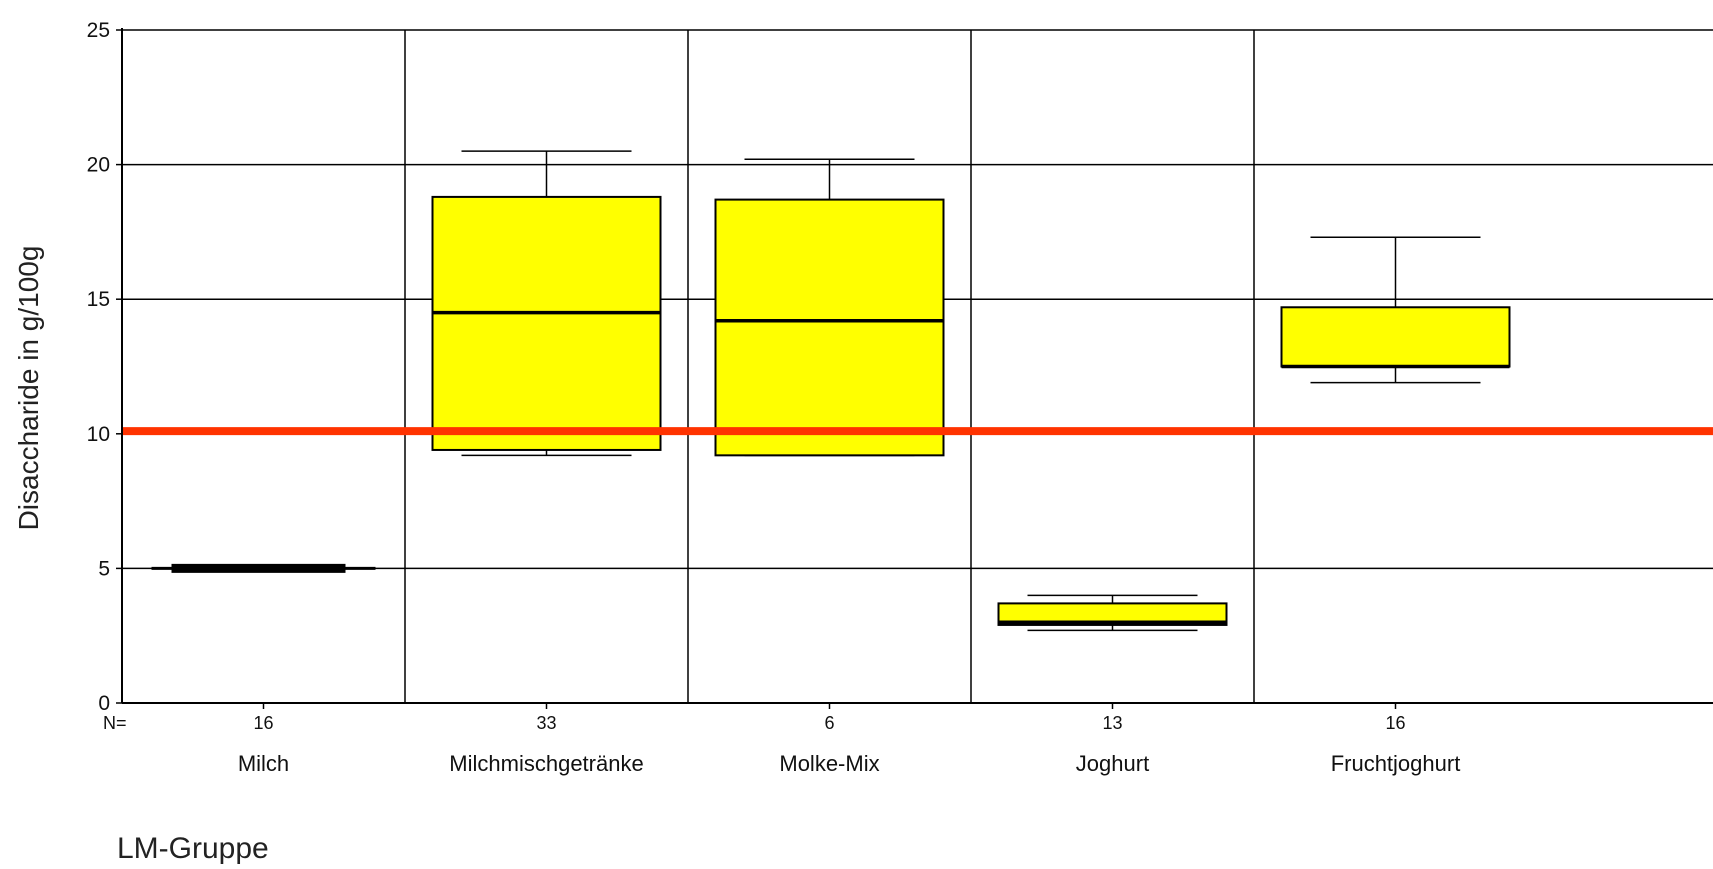 This screenshot has width=1713, height=869. Describe the element at coordinates (1112, 723) in the screenshot. I see `n-label-Joghurt: 13` at that location.